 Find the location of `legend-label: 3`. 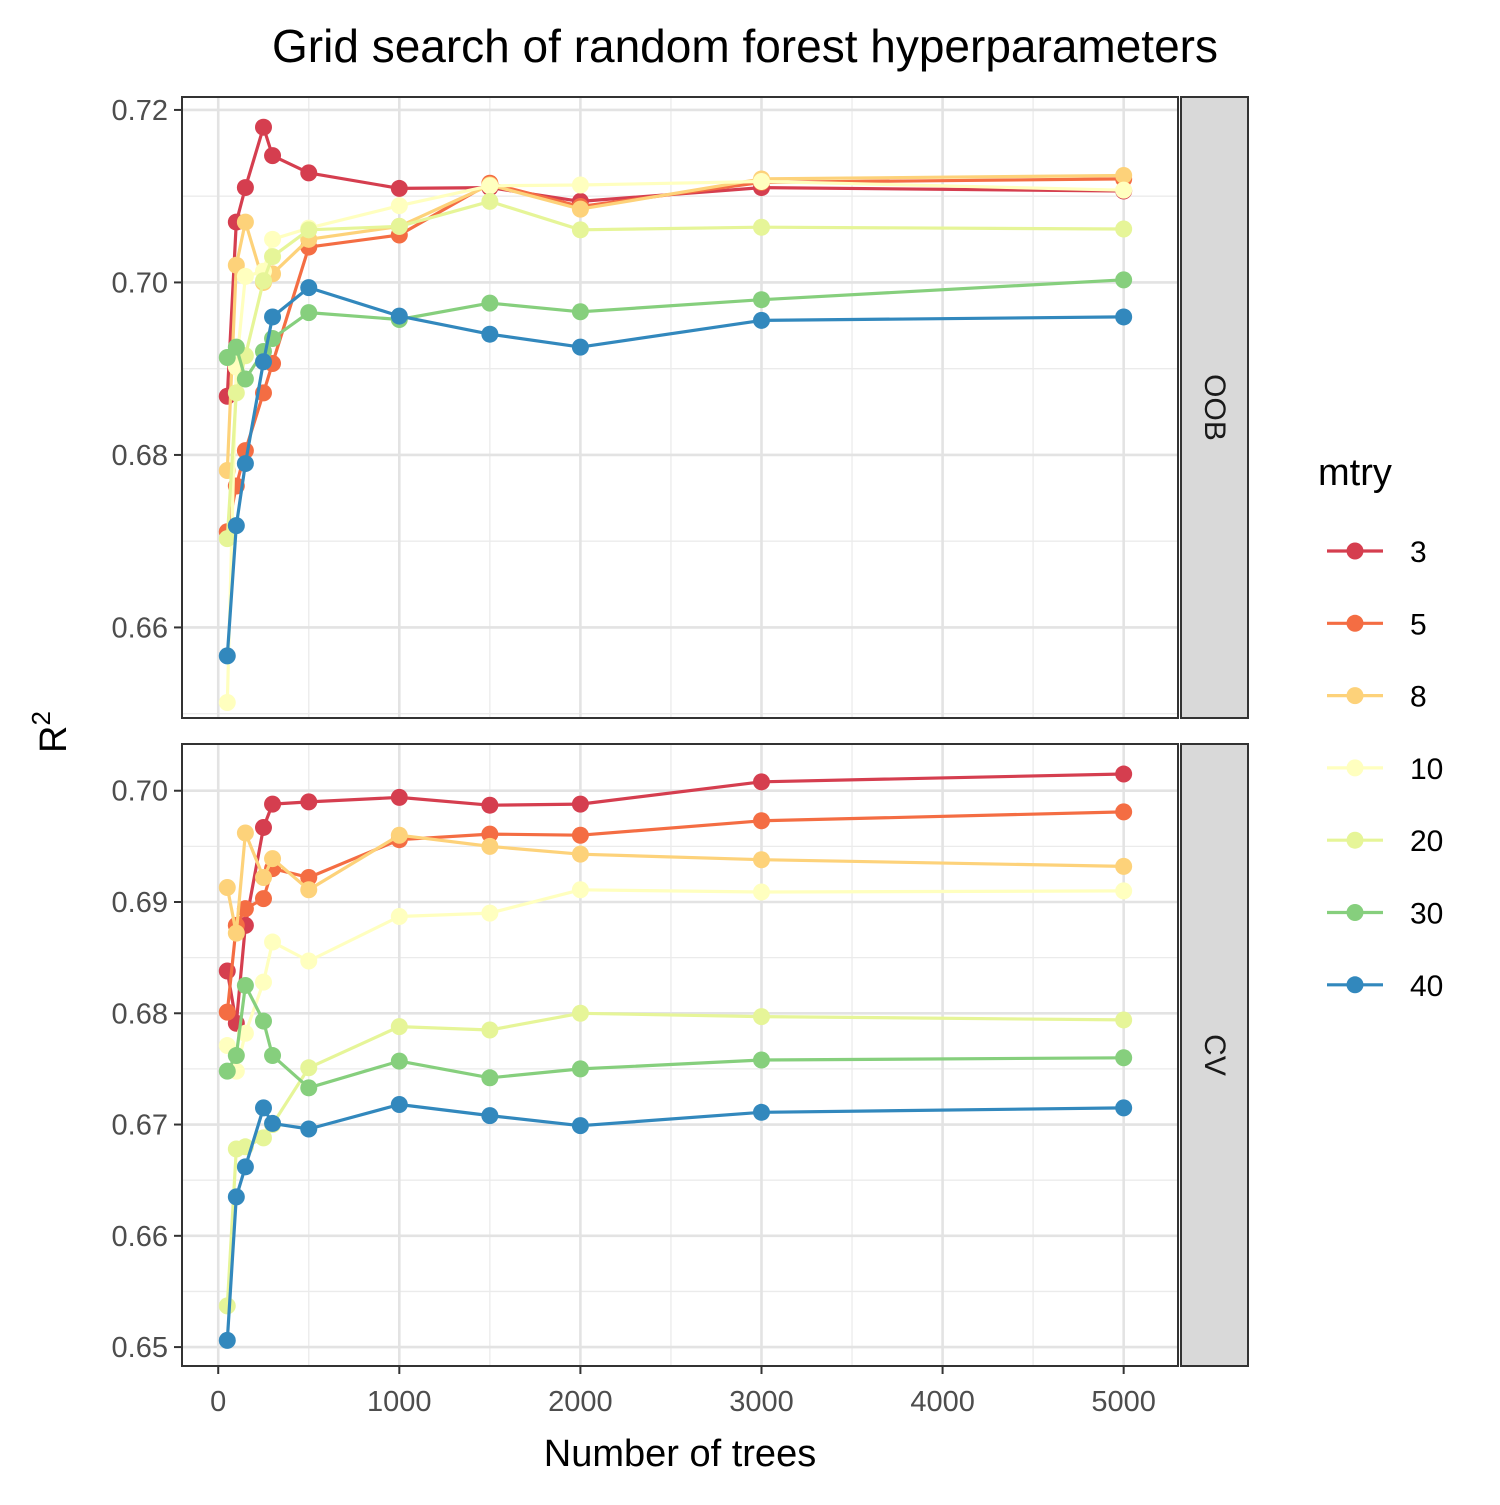

legend-label: 3 is located at coordinates (1418, 552).